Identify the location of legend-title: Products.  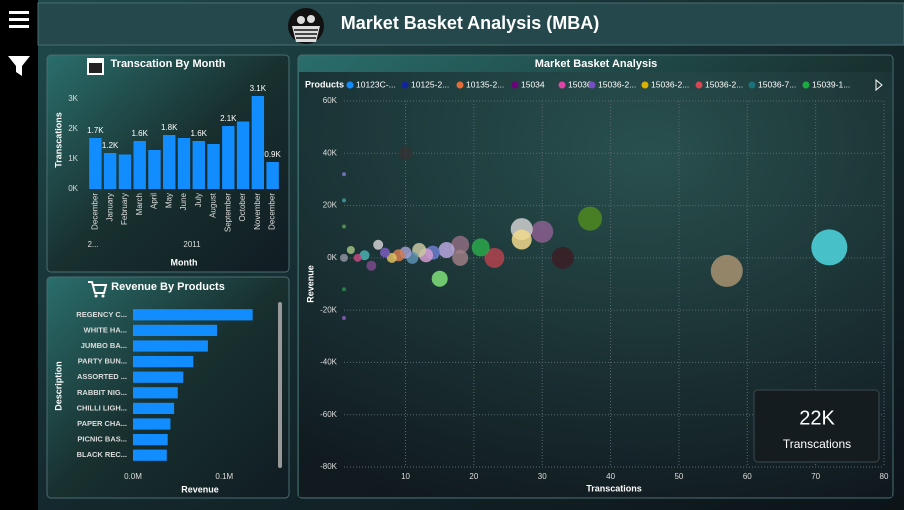
(324, 84).